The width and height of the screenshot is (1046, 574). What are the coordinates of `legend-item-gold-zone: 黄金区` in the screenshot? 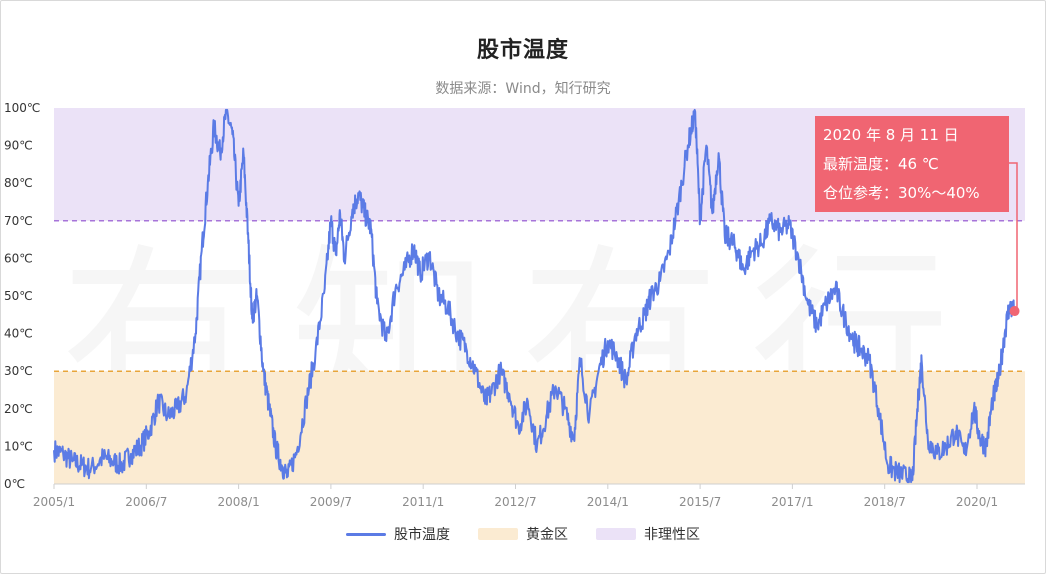 It's located at (523, 534).